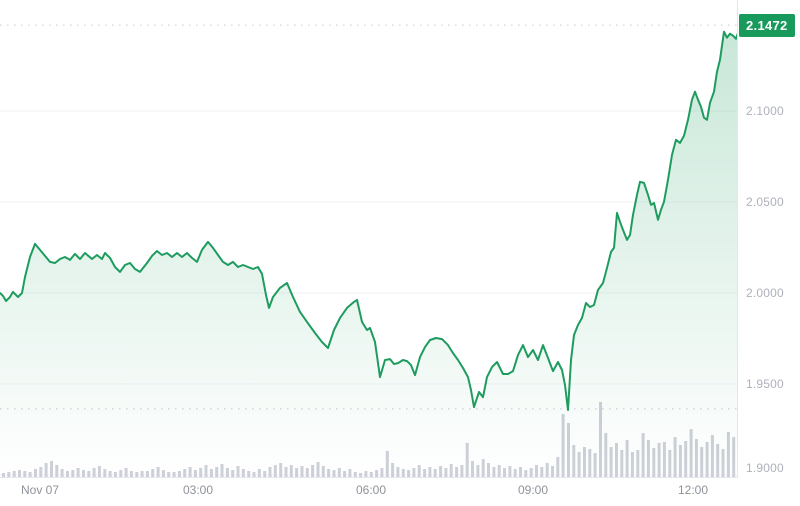  Describe the element at coordinates (371, 490) in the screenshot. I see `time-axis-label: 06:00` at that location.